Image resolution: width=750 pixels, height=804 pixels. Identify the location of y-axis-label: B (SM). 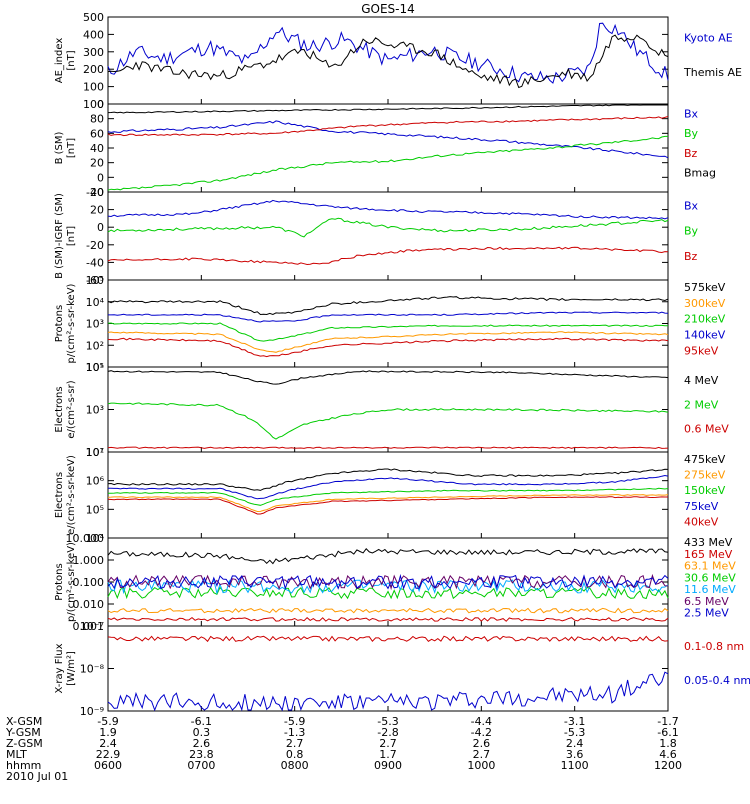
(59, 147).